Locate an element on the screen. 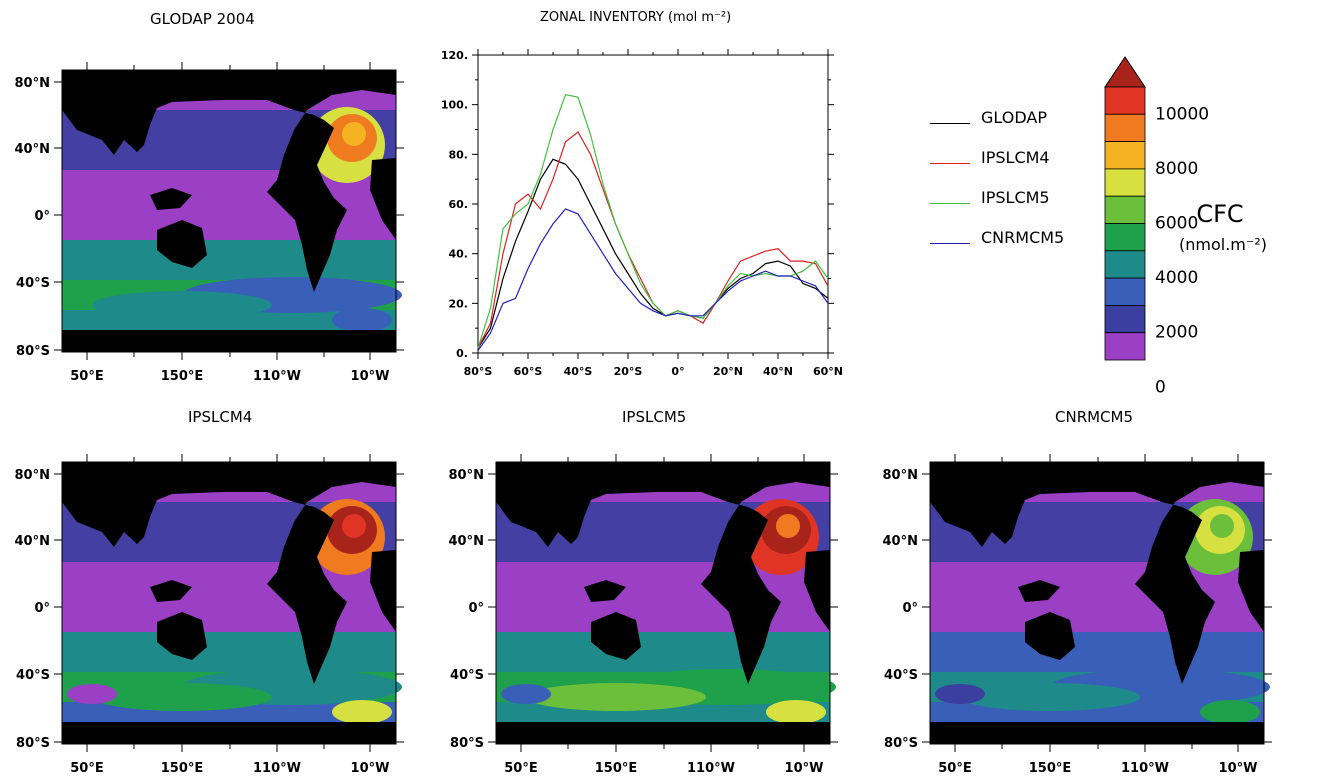 The height and width of the screenshot is (780, 1321). x-tick-label: 80°S is located at coordinates (478, 371).